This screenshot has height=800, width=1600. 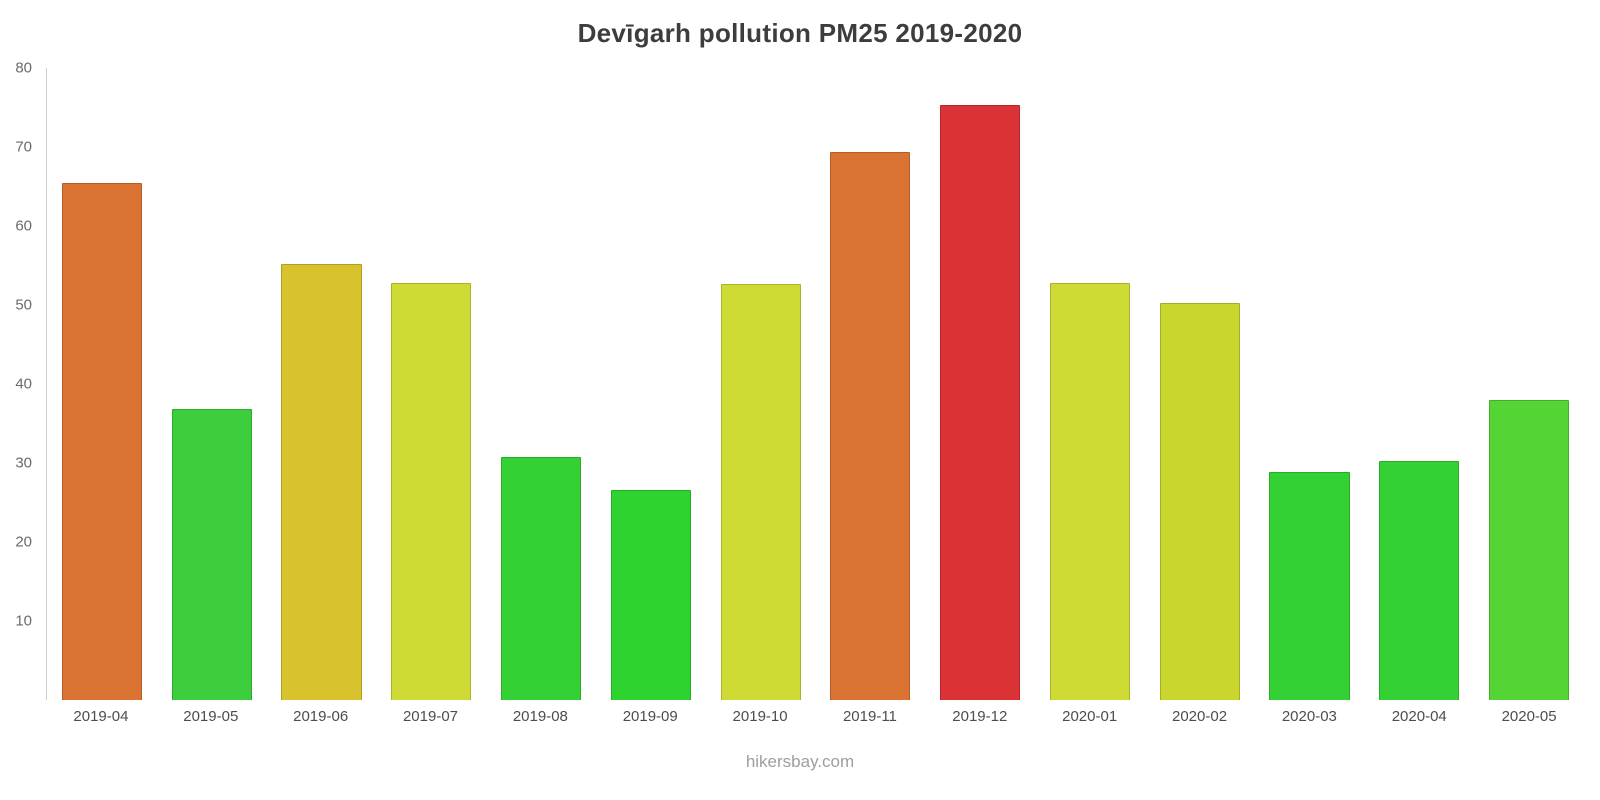 I want to click on y-tick-label: 80, so click(x=23, y=68).